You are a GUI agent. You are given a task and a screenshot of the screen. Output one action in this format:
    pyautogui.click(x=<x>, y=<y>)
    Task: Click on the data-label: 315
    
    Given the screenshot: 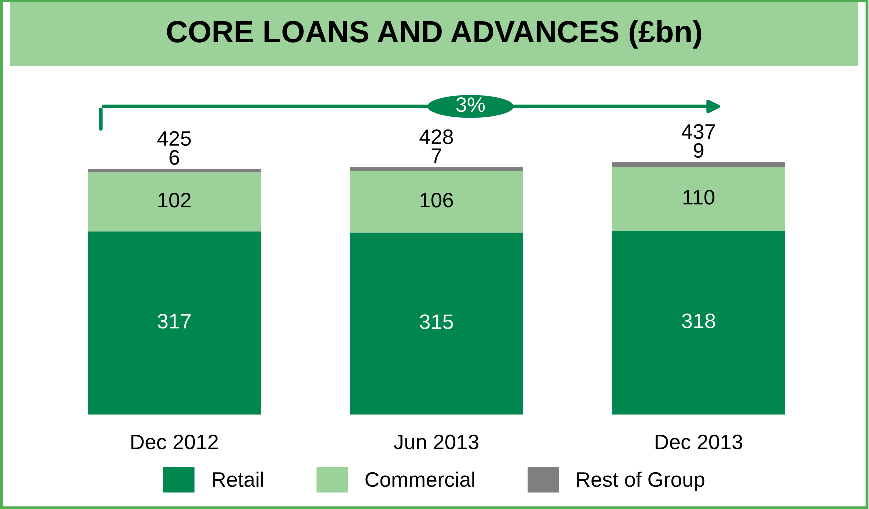 What is the action you would take?
    pyautogui.click(x=437, y=322)
    